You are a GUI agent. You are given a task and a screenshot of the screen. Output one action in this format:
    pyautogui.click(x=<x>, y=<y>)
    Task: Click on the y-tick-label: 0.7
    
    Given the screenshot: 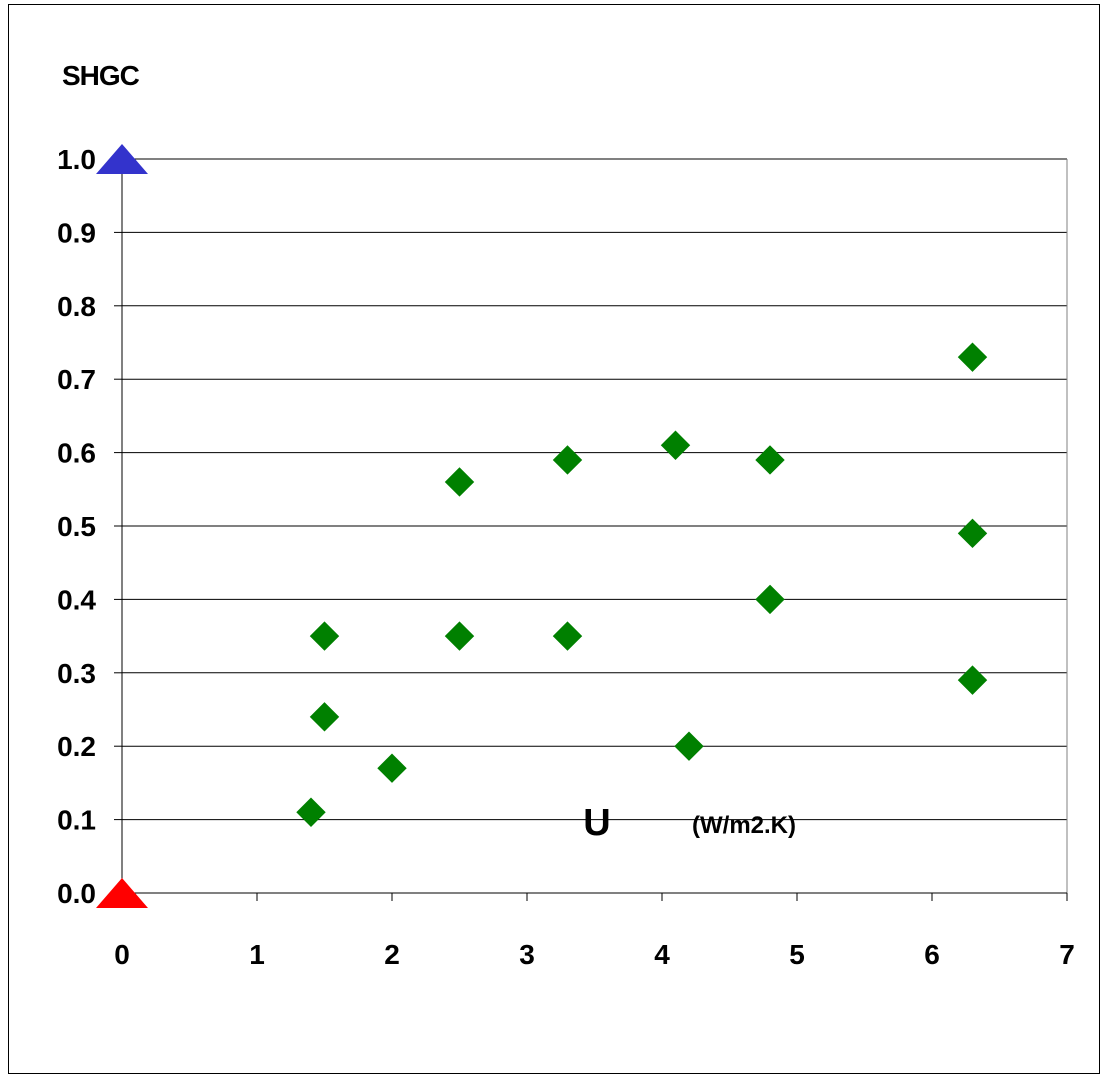 What is the action you would take?
    pyautogui.click(x=76, y=379)
    